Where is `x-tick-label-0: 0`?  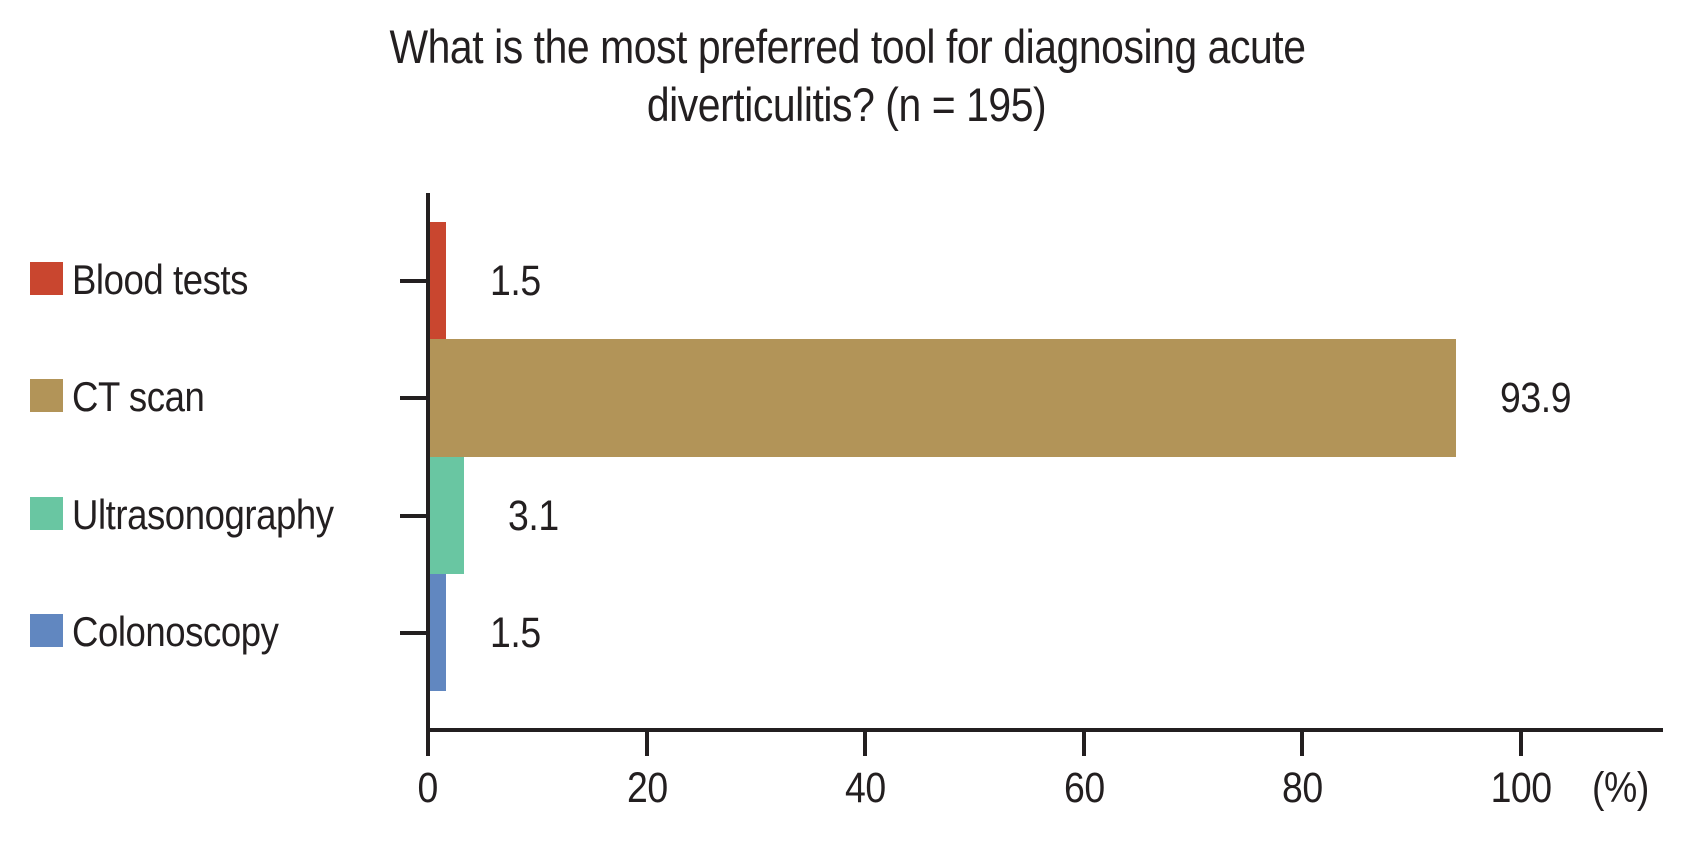
x-tick-label-0: 0 is located at coordinates (428, 788).